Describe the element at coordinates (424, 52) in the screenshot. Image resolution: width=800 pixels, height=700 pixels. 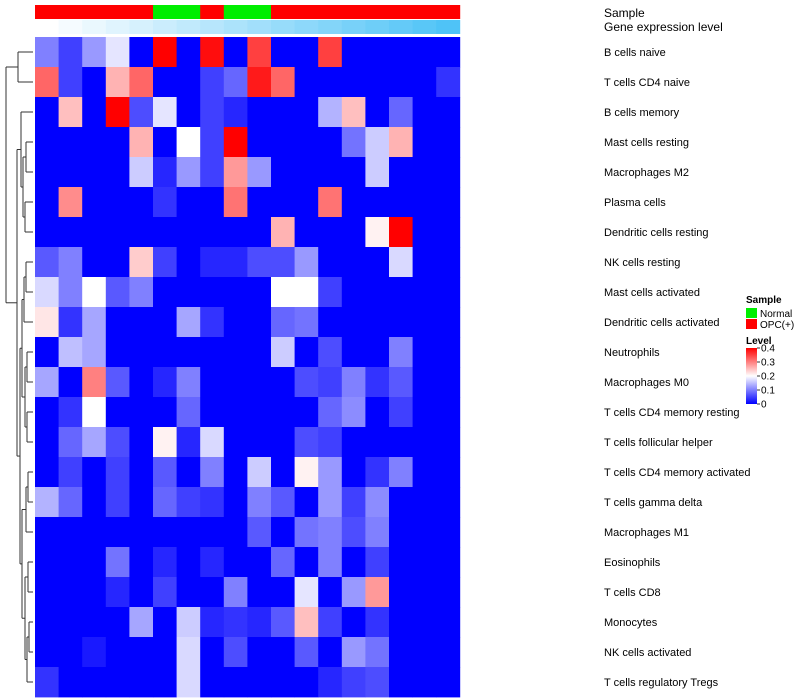
I see `heatmap-cell-r1-c17` at that location.